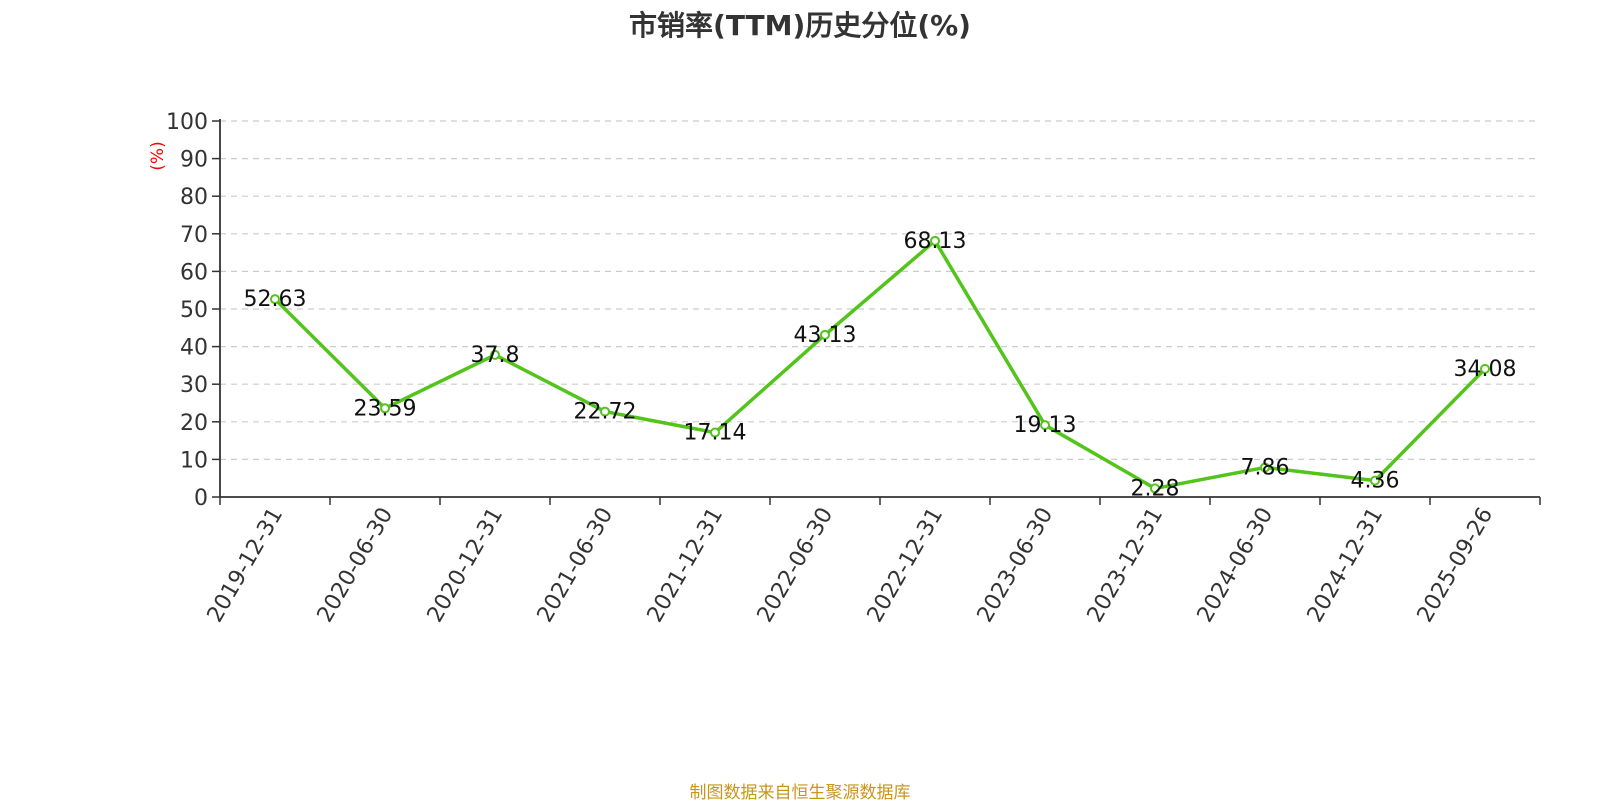  I want to click on data-label: 2.28, so click(1155, 488).